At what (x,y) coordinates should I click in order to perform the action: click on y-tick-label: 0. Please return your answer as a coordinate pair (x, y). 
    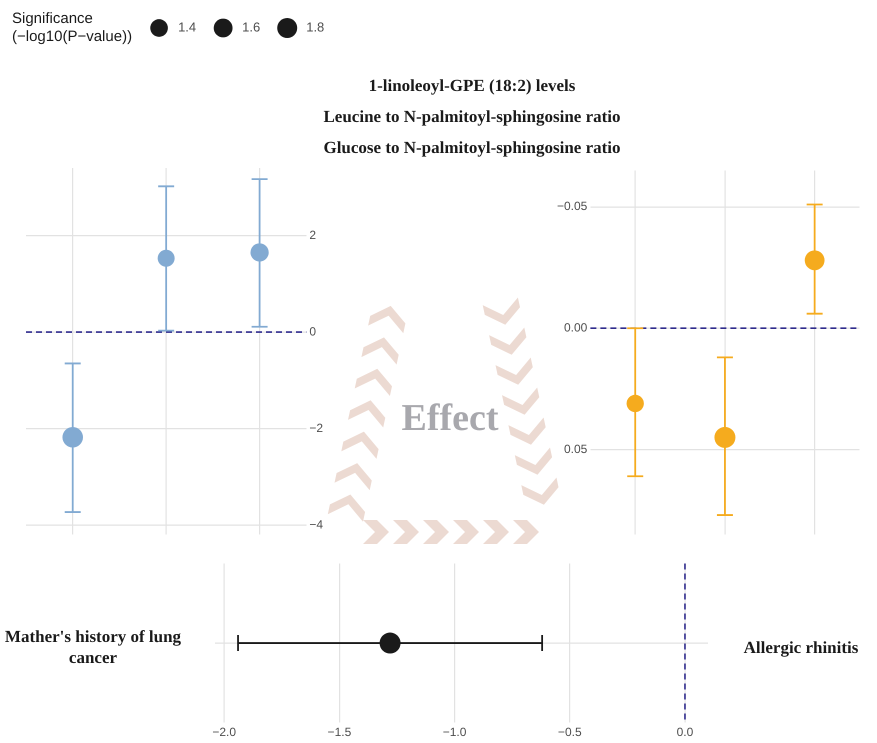
    Looking at the image, I should click on (312, 331).